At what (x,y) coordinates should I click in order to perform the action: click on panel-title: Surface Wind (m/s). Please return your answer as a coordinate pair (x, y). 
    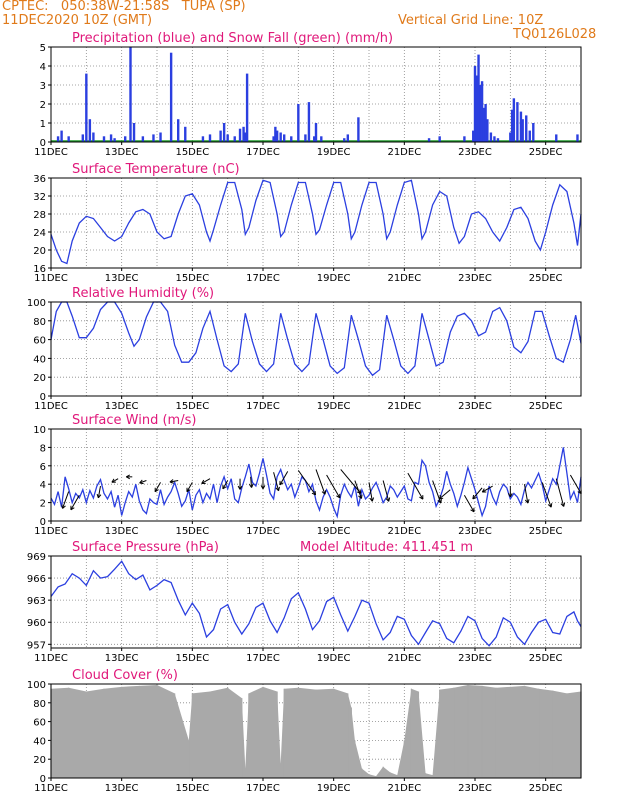
    Looking at the image, I should click on (134, 420).